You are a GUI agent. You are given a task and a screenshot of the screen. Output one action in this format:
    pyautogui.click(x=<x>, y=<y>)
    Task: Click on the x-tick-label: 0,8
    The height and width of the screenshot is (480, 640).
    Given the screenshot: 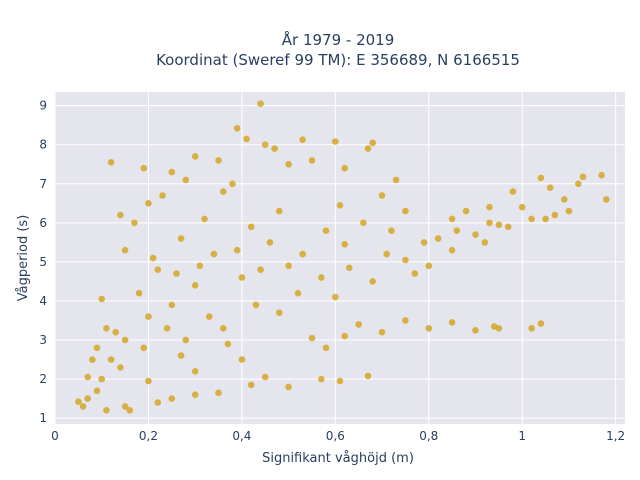 What is the action you would take?
    pyautogui.click(x=428, y=436)
    